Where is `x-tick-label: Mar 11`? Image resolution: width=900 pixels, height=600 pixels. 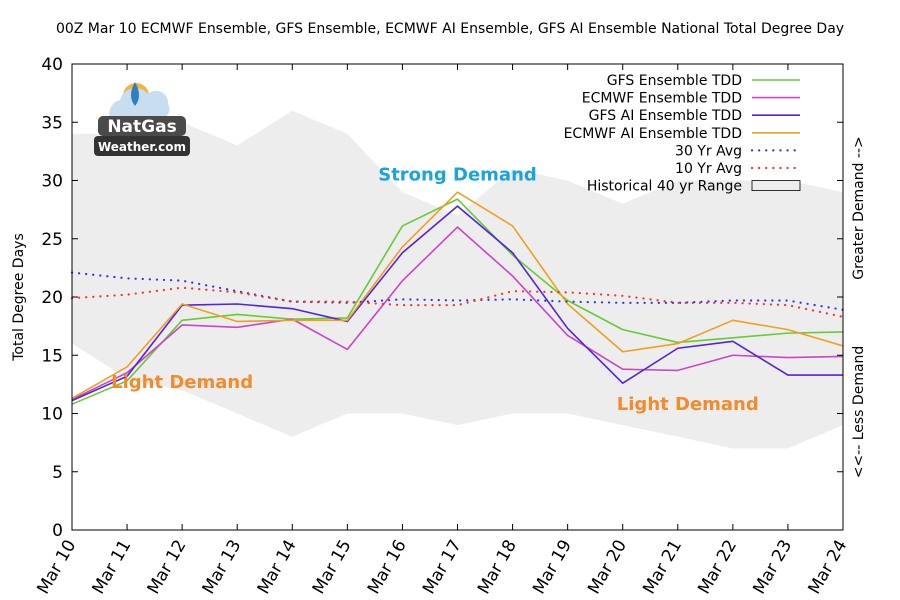
x-tick-label: Mar 11 is located at coordinates (112, 567).